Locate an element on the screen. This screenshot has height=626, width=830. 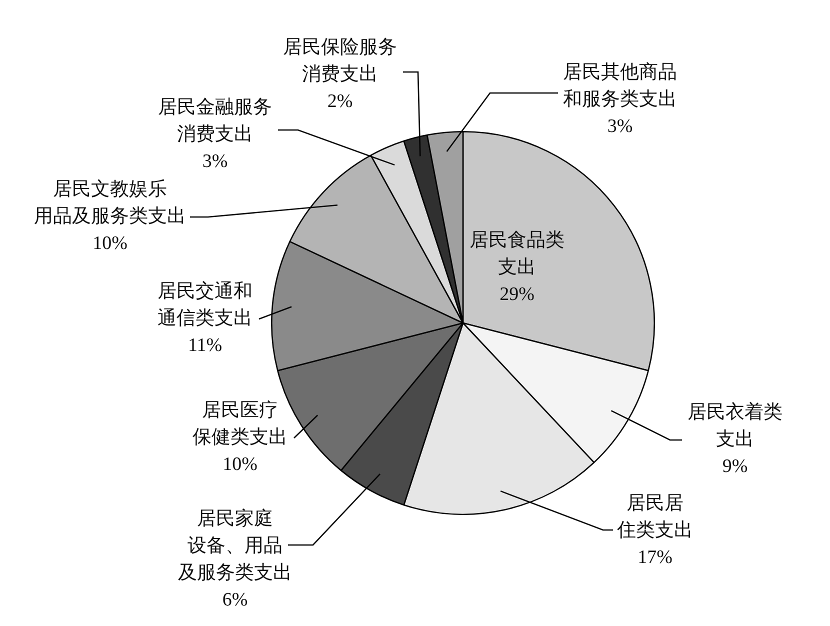
data-label: 11% is located at coordinates (205, 345).